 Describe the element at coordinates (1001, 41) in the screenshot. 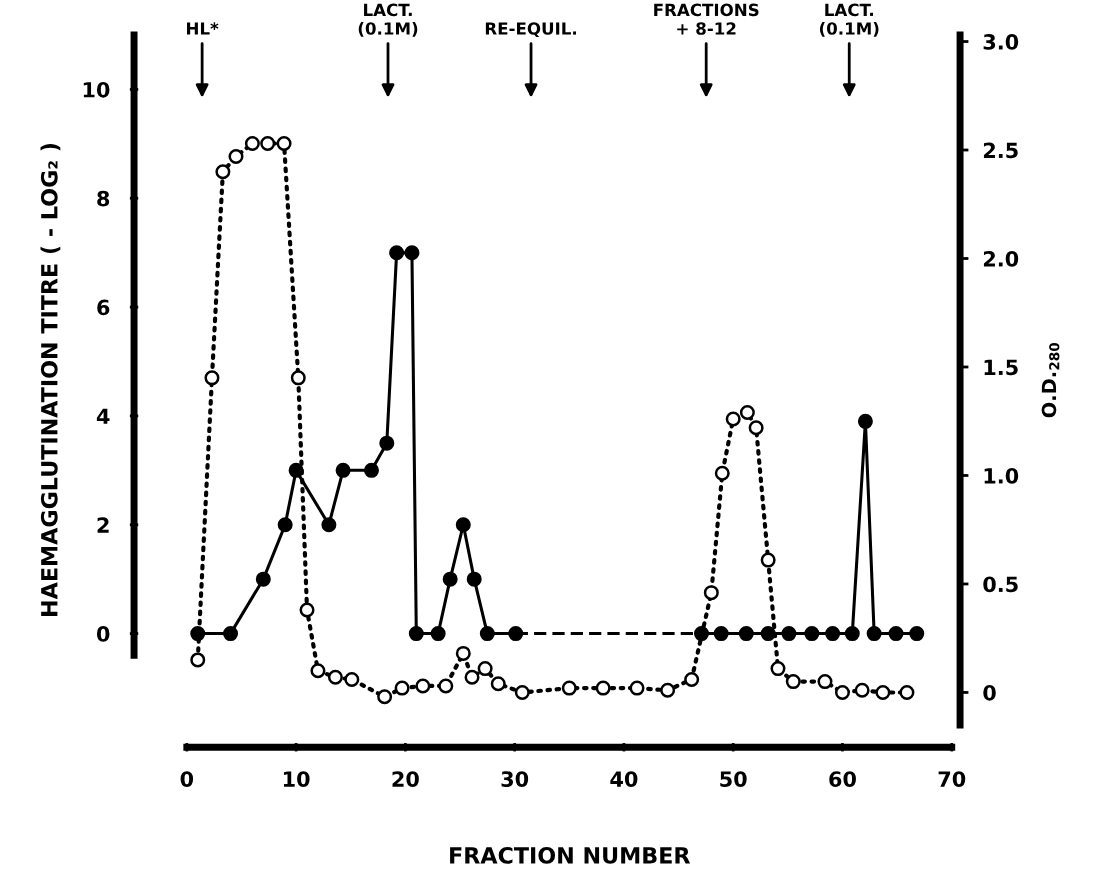

I see `y2-tick-label: 3.0` at that location.